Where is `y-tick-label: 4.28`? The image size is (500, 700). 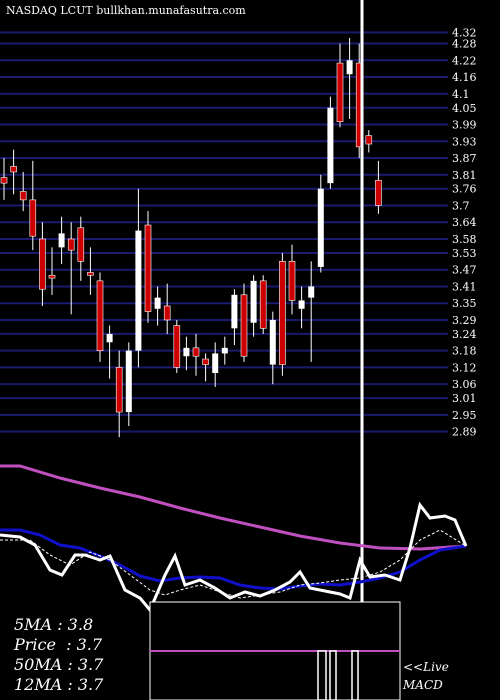 y-tick-label: 4.28 is located at coordinates (464, 44).